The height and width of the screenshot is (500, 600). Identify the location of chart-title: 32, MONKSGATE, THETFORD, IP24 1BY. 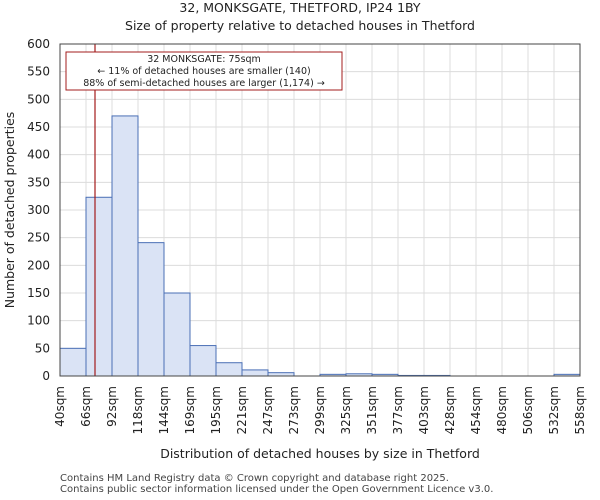
(300, 7).